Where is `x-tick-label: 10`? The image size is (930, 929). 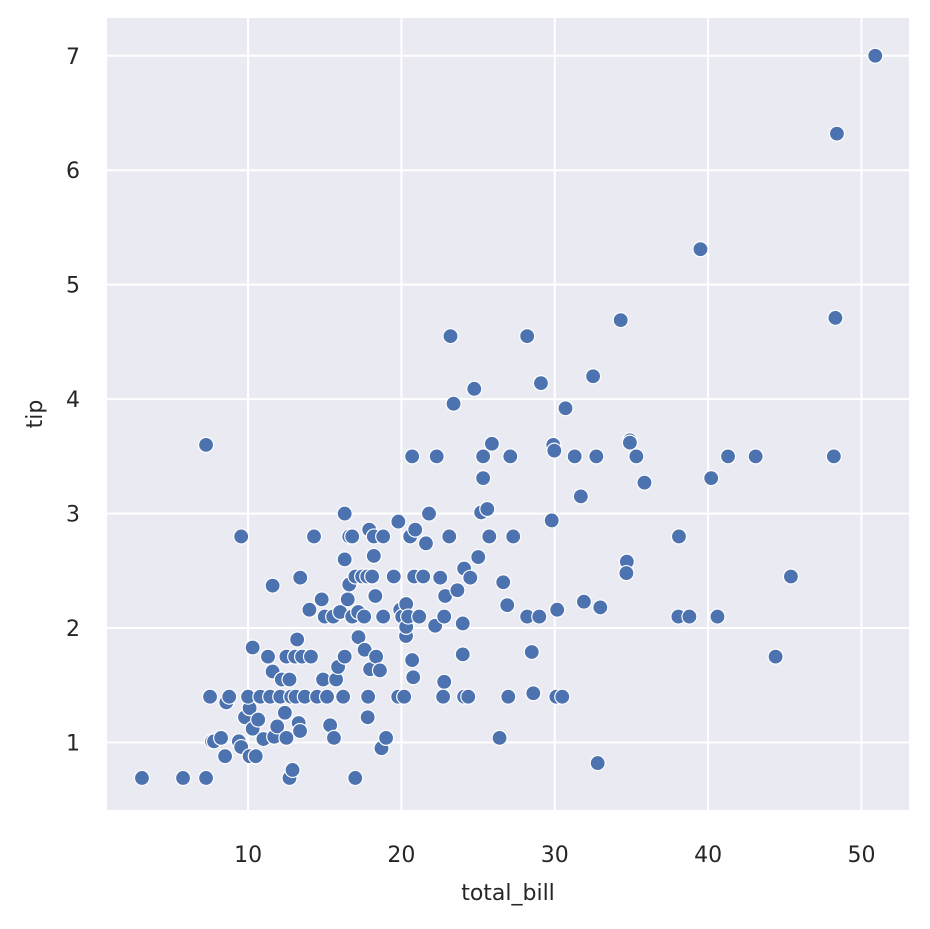 x-tick-label: 10 is located at coordinates (248, 855).